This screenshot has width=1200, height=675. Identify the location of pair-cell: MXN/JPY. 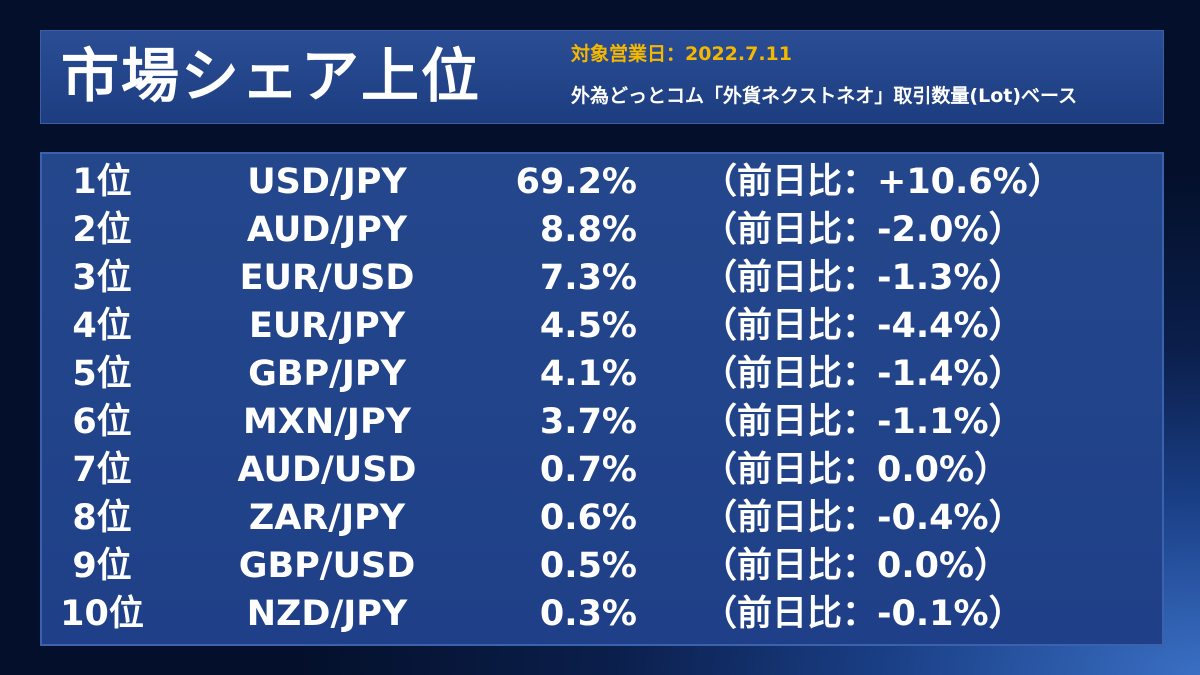
(327, 422).